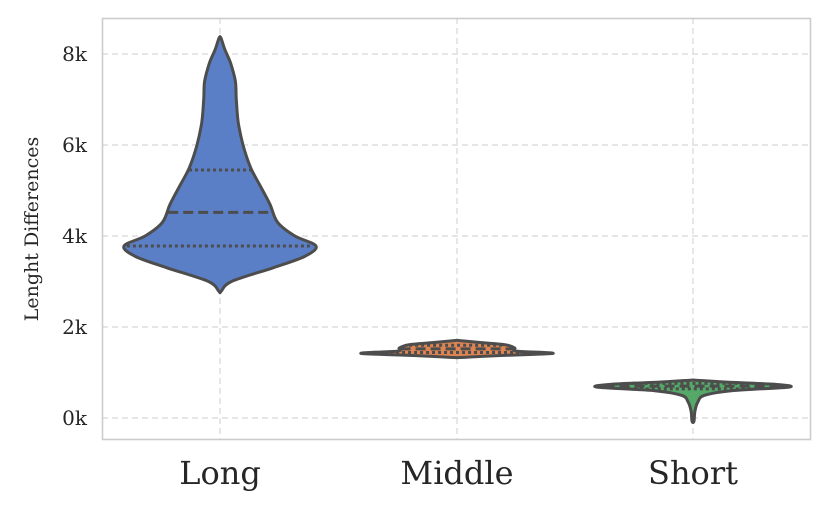 The image size is (830, 511). I want to click on y-axis-title: Lenght Differences, so click(32, 229).